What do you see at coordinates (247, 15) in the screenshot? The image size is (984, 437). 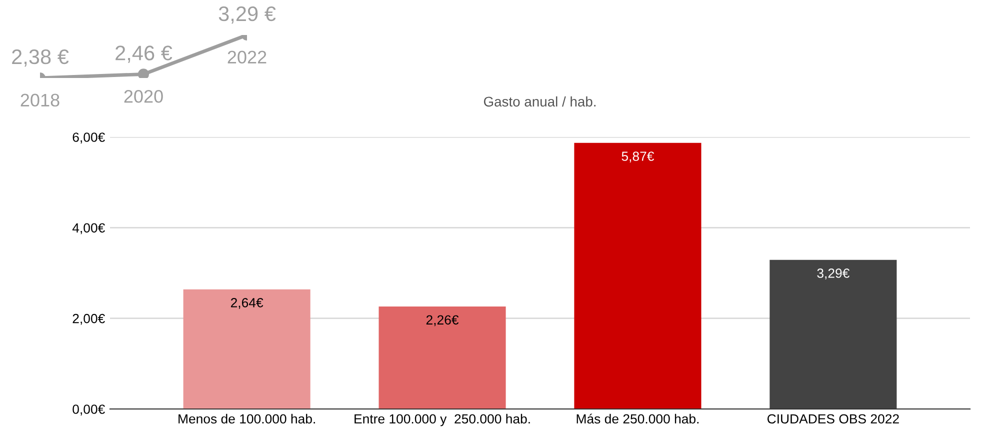 I see `data-label: 3,29 €` at bounding box center [247, 15].